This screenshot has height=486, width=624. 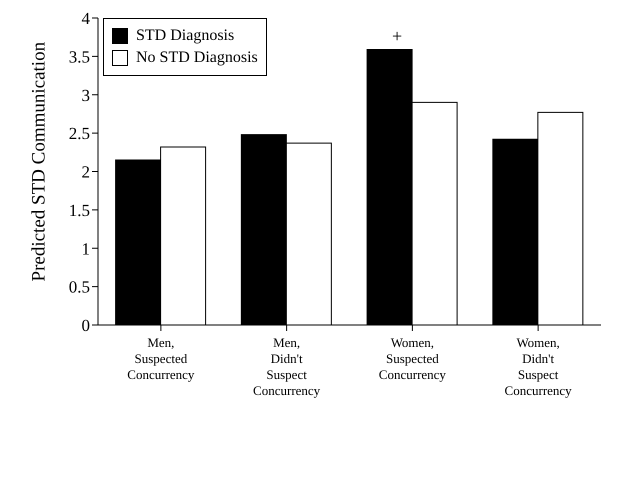 What do you see at coordinates (538, 366) in the screenshot?
I see `x-tick-label: Women, Didn't Suspect Concurrency` at bounding box center [538, 366].